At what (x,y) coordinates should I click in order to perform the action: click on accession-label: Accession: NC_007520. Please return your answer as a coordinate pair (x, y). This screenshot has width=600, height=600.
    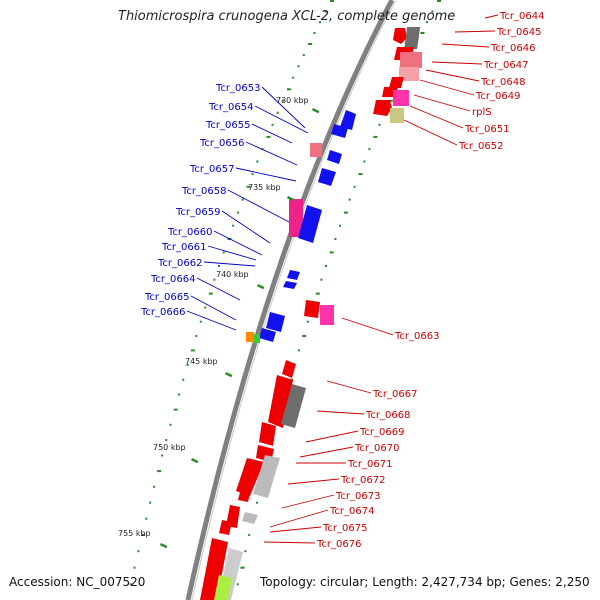
    Looking at the image, I should click on (77, 582).